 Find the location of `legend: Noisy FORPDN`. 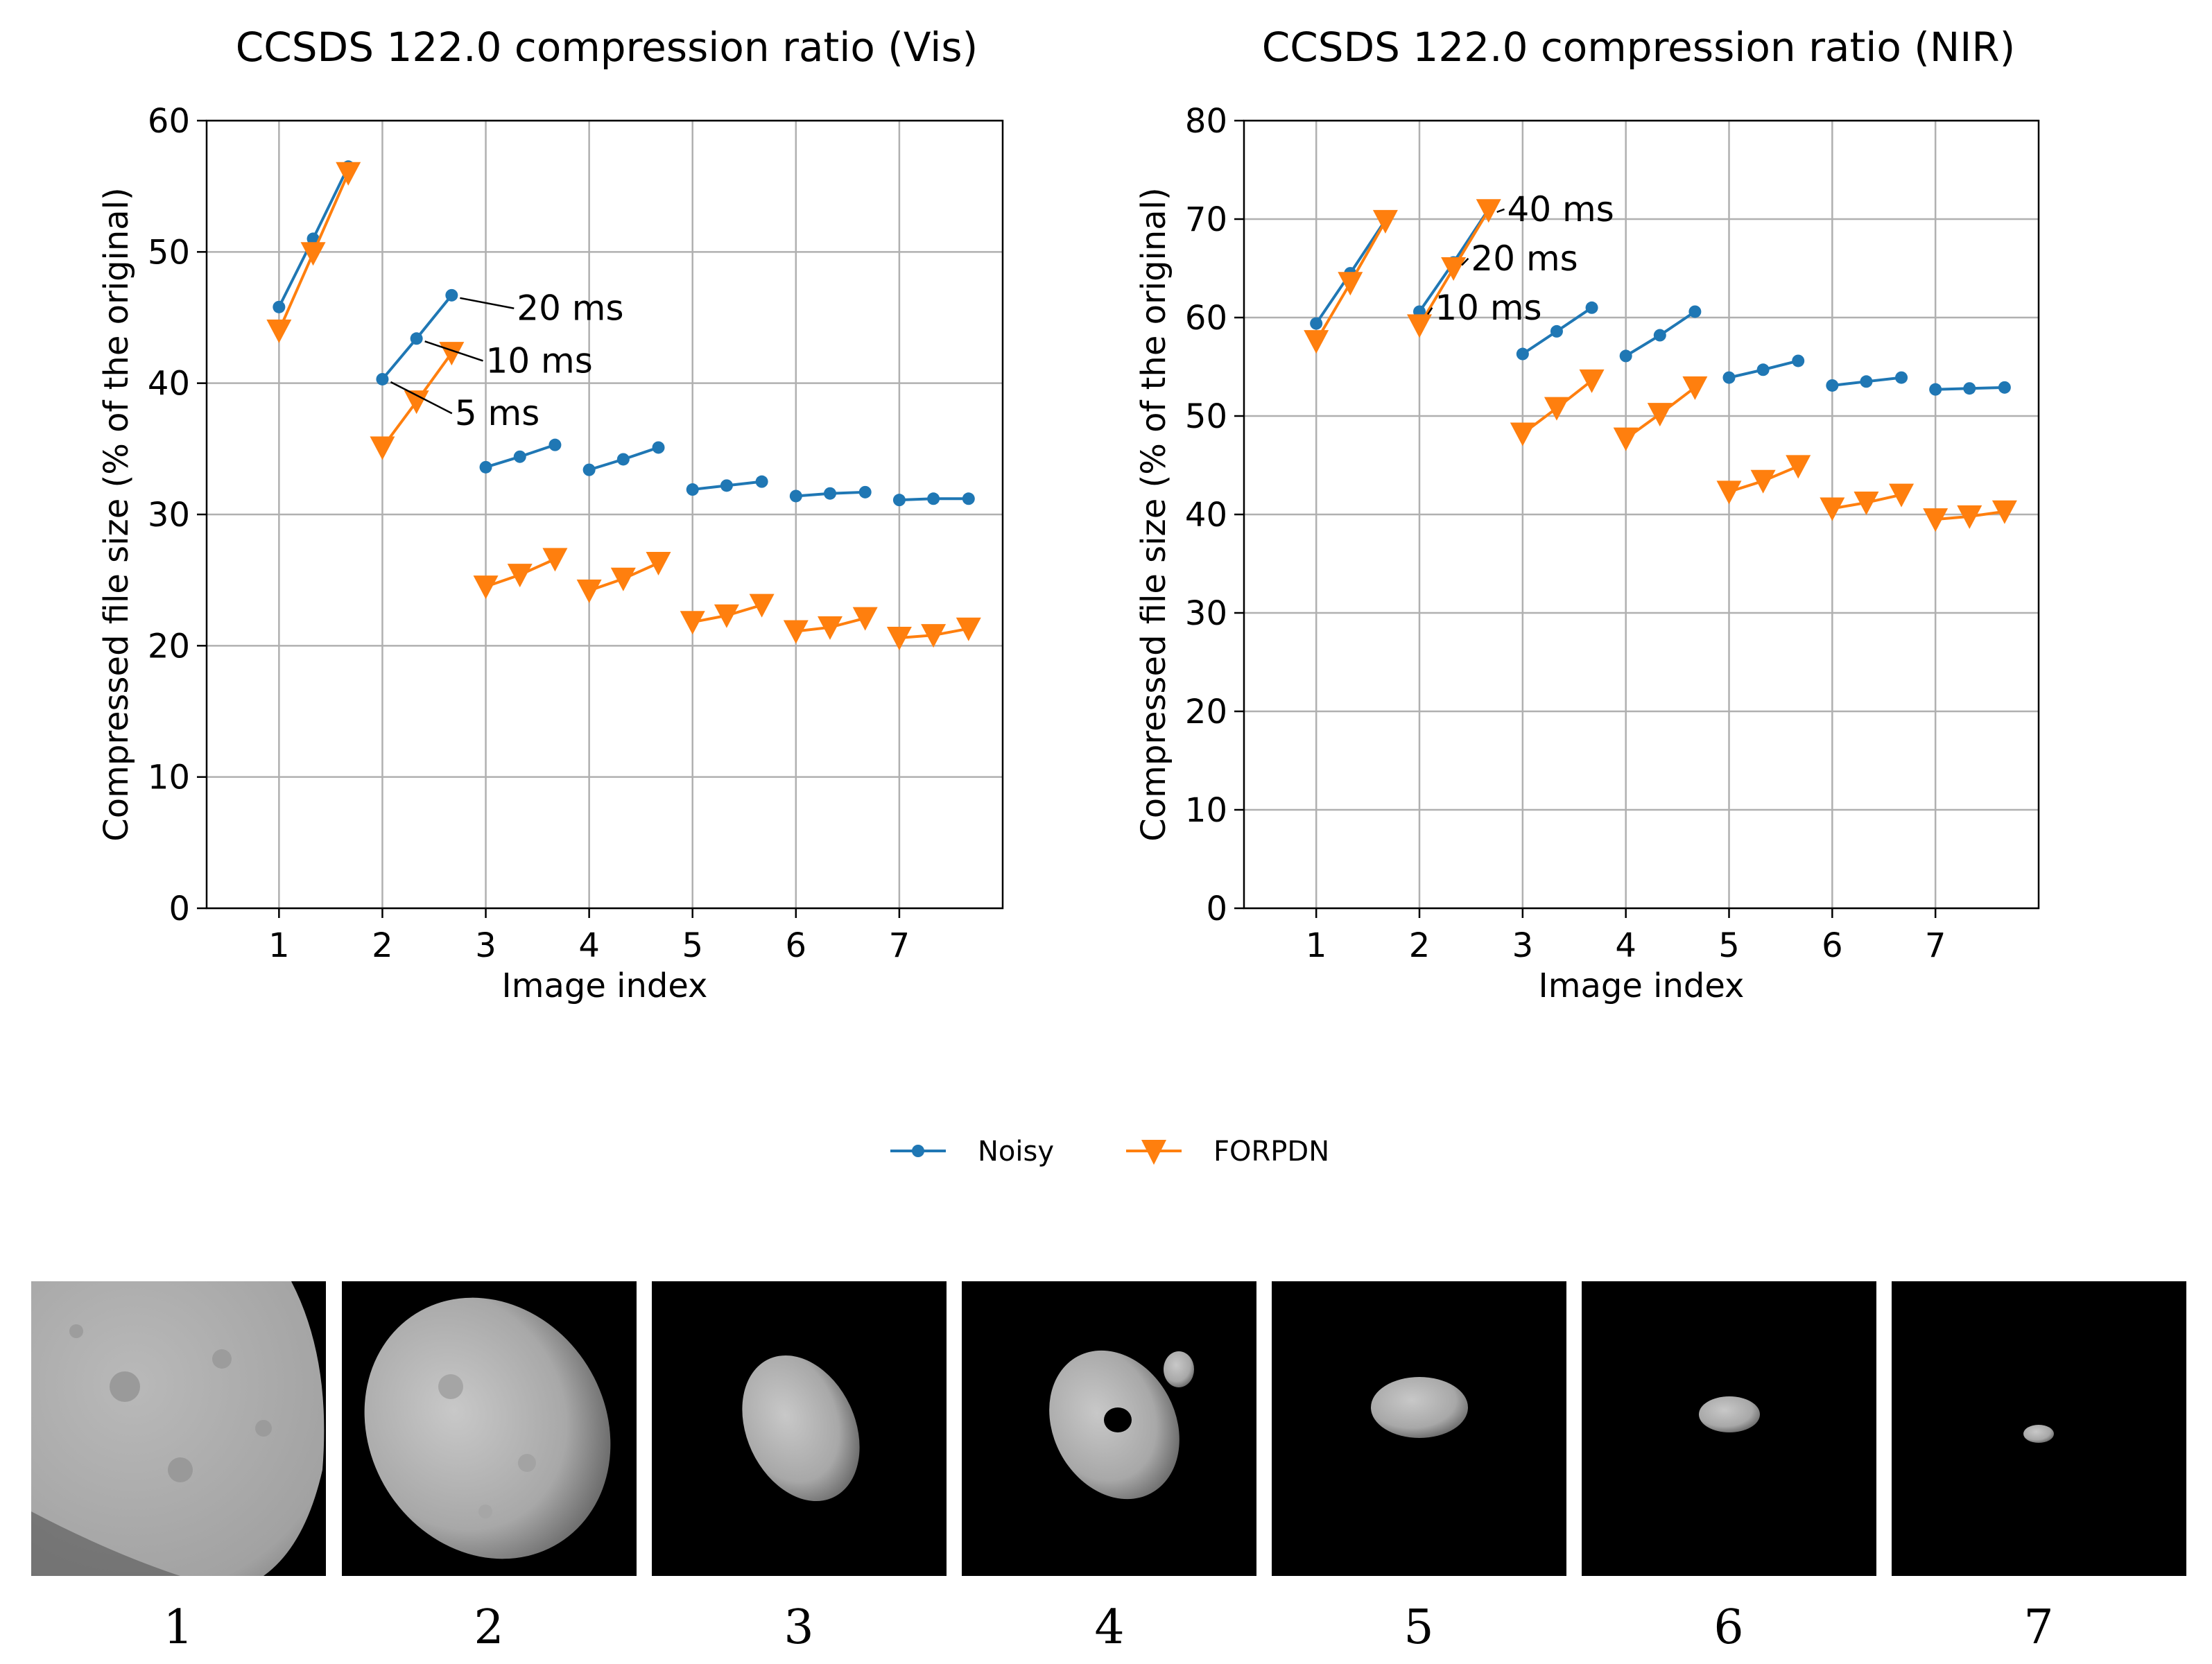

legend: Noisy FORPDN is located at coordinates (1109, 1152).